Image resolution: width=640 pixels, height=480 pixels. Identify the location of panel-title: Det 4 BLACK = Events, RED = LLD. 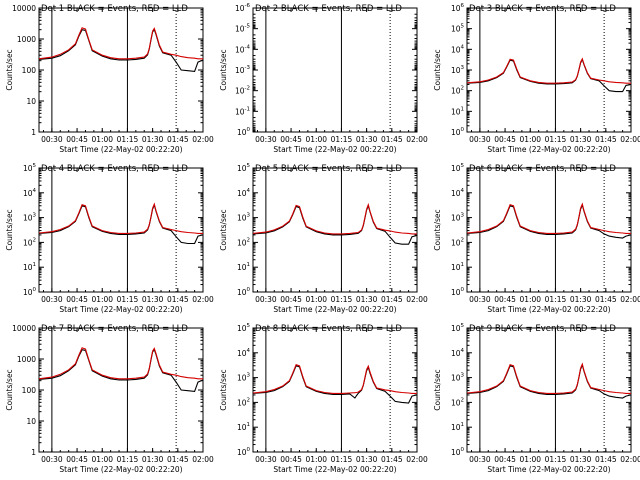
(114, 169).